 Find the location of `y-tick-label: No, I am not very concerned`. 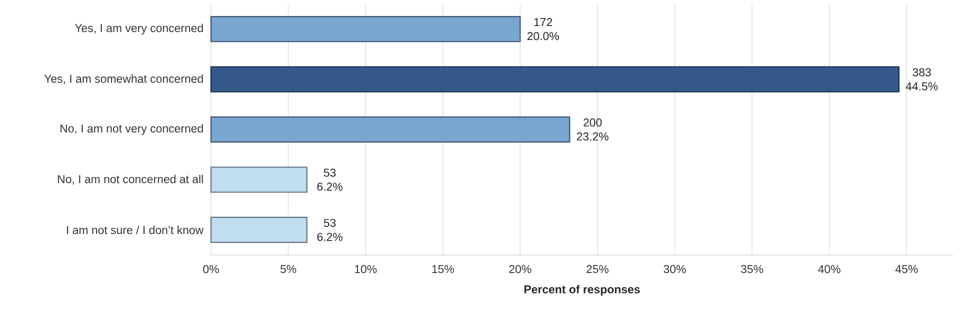

y-tick-label: No, I am not very concerned is located at coordinates (131, 129).